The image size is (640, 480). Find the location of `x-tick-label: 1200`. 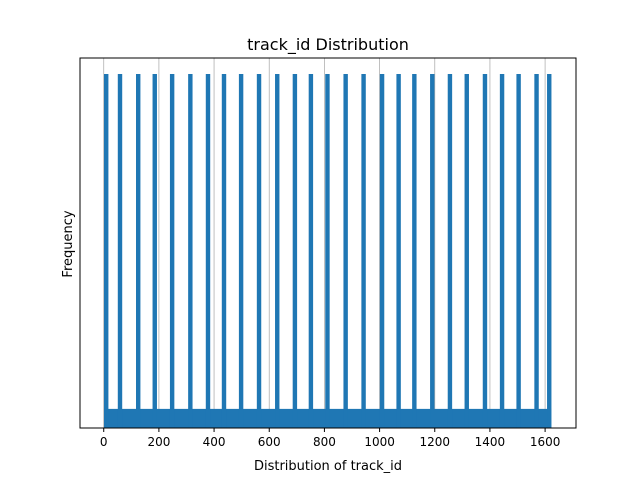

x-tick-label: 1200 is located at coordinates (434, 442).